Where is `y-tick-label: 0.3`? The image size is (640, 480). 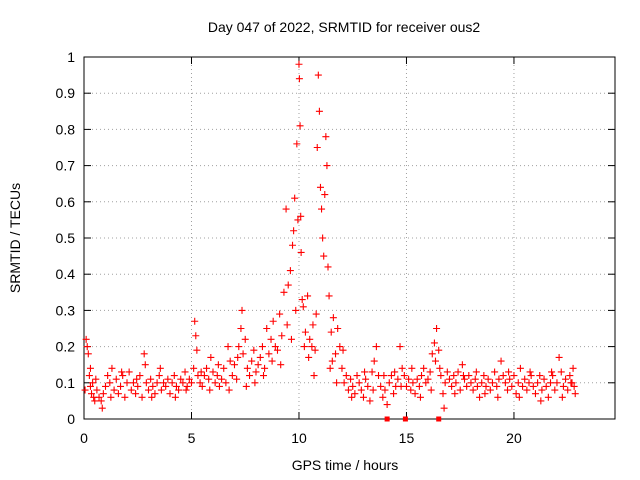 y-tick-label: 0.3 is located at coordinates (66, 310).